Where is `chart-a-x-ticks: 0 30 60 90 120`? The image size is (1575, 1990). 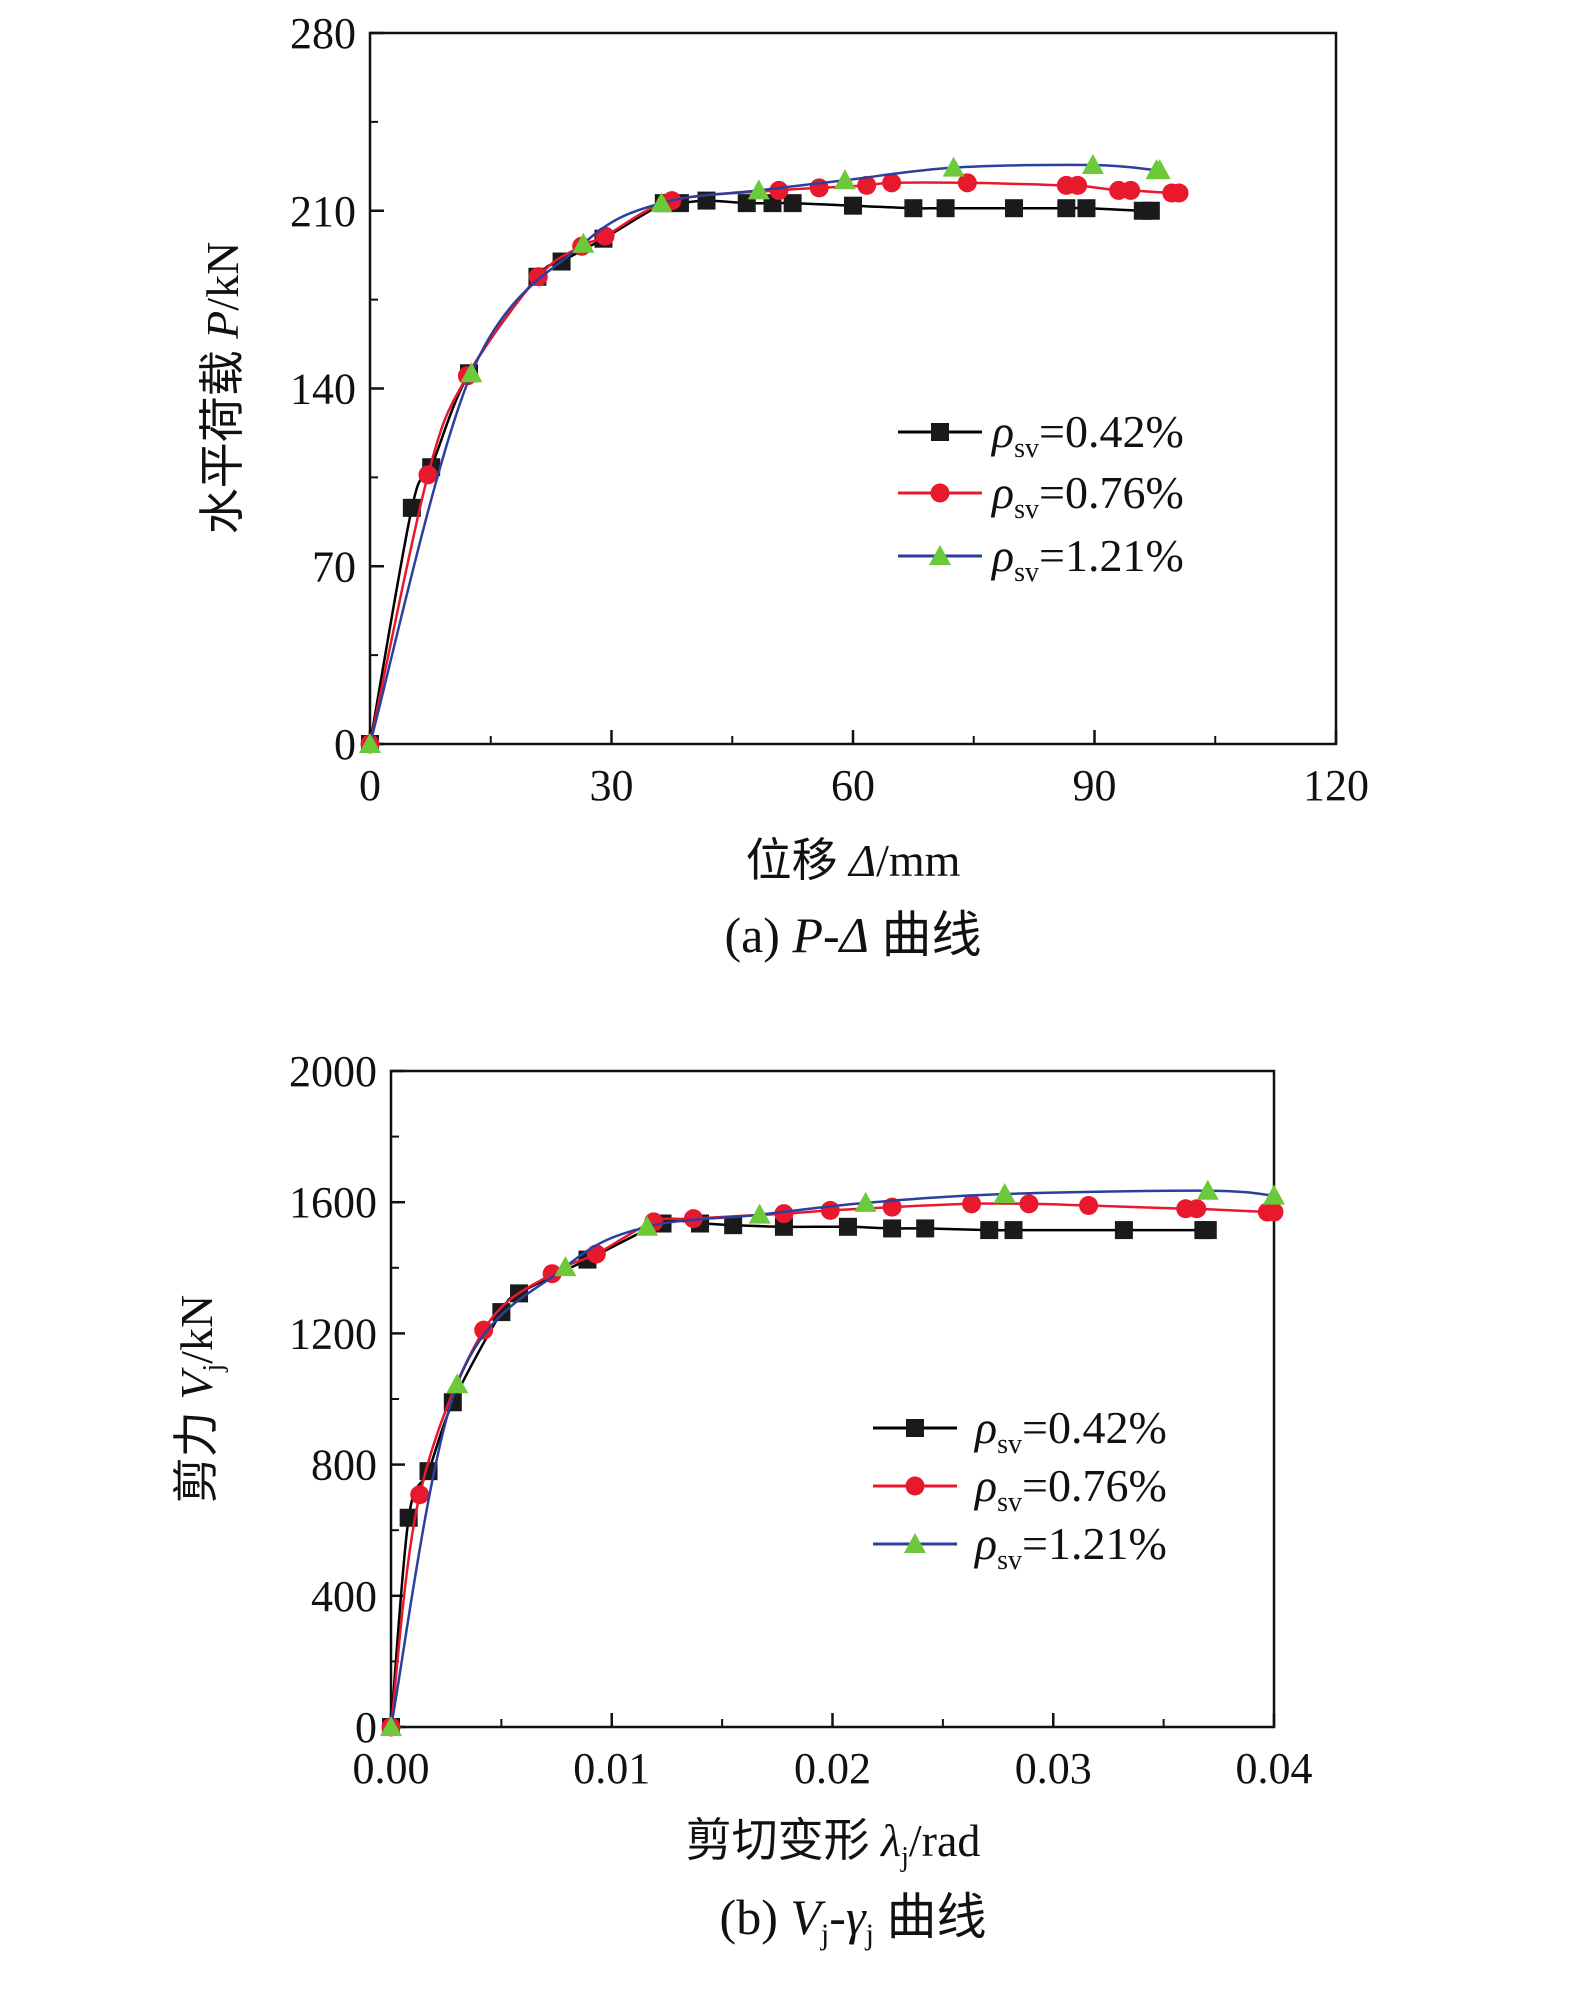 chart-a-x-ticks: 0 30 60 90 120 is located at coordinates (864, 770).